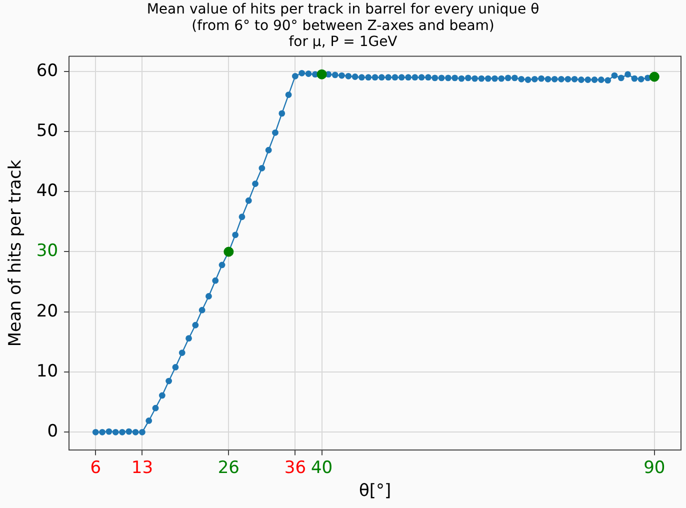 This screenshot has height=508, width=686. I want to click on y-tick-label: 50, so click(47, 130).